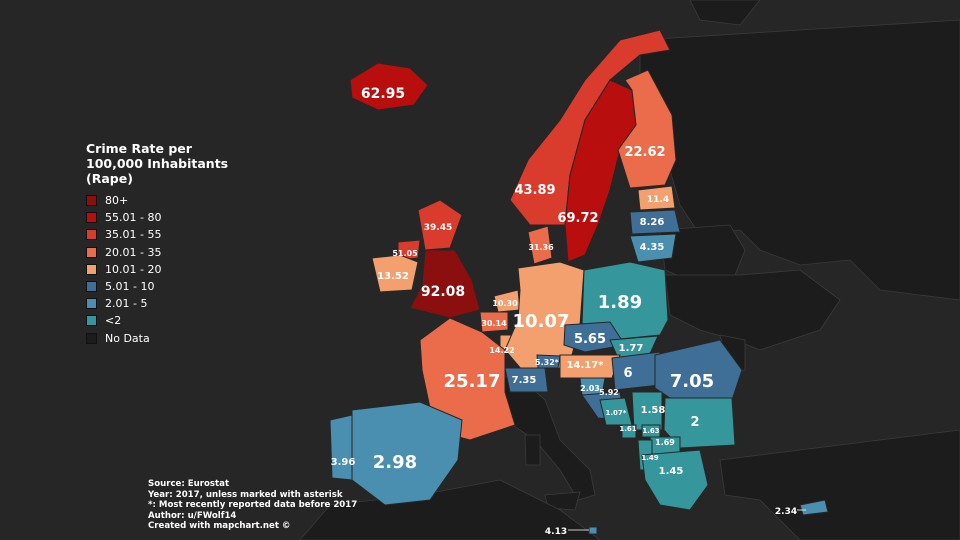 This screenshot has height=540, width=960. I want to click on north-africa-region, so click(450, 509).